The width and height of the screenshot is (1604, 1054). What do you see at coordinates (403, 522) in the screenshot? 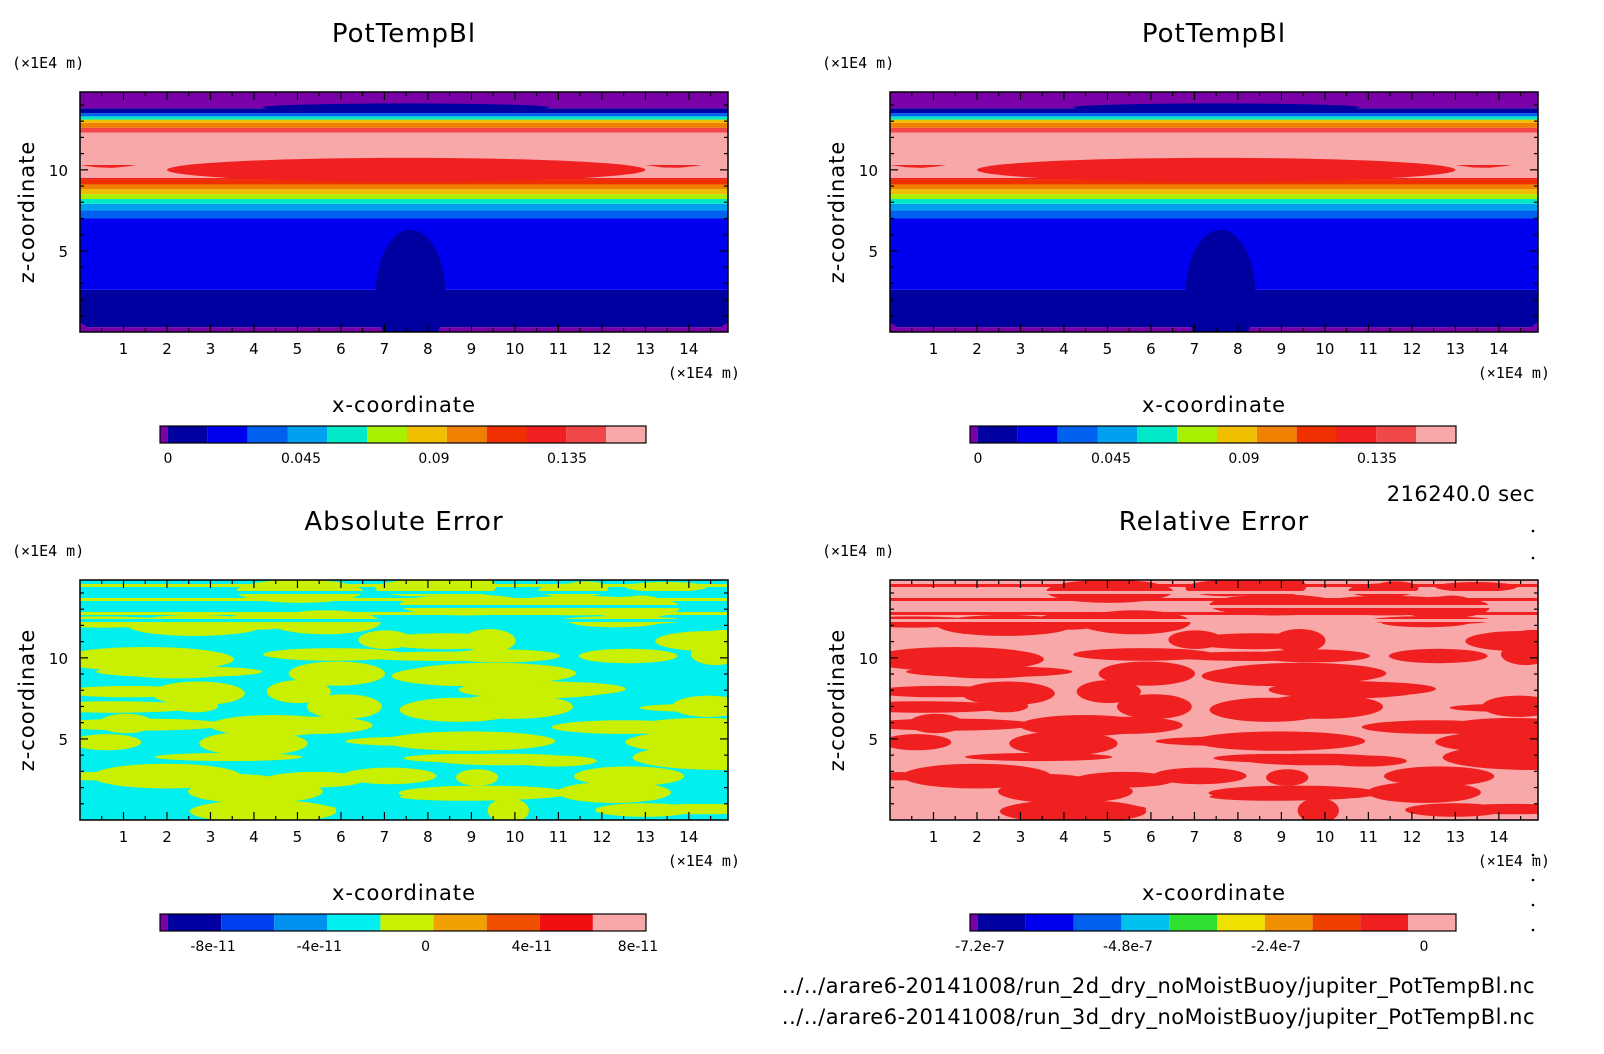
I see `chart-title: Absolute Error` at bounding box center [403, 522].